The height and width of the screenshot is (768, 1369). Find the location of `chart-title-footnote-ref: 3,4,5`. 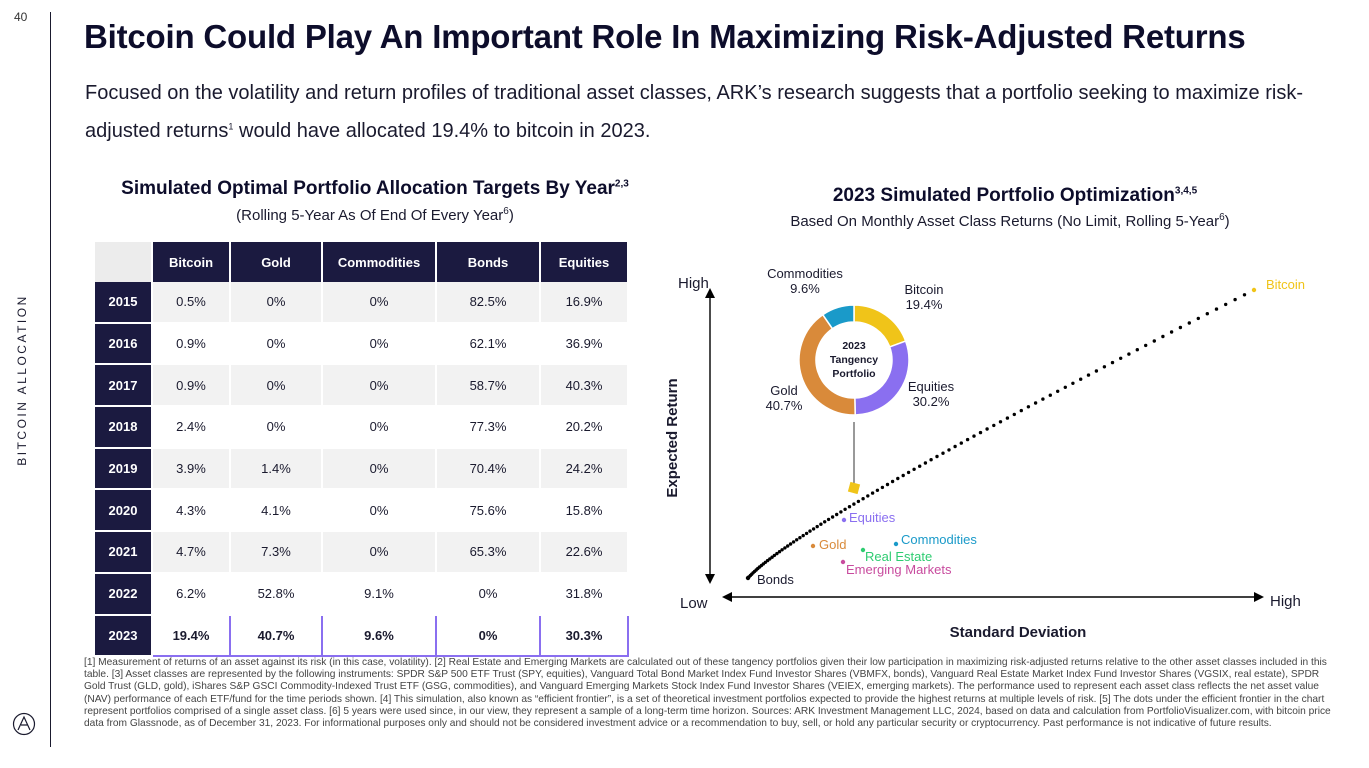

chart-title-footnote-ref: 3,4,5 is located at coordinates (1186, 191).